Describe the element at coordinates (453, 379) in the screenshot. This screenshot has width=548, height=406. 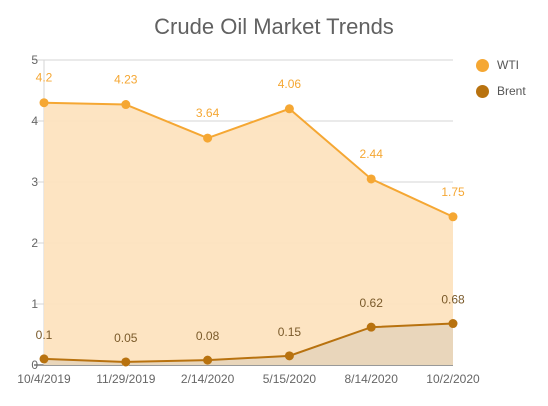
I see `x-tick-label: 10/2/2020` at that location.